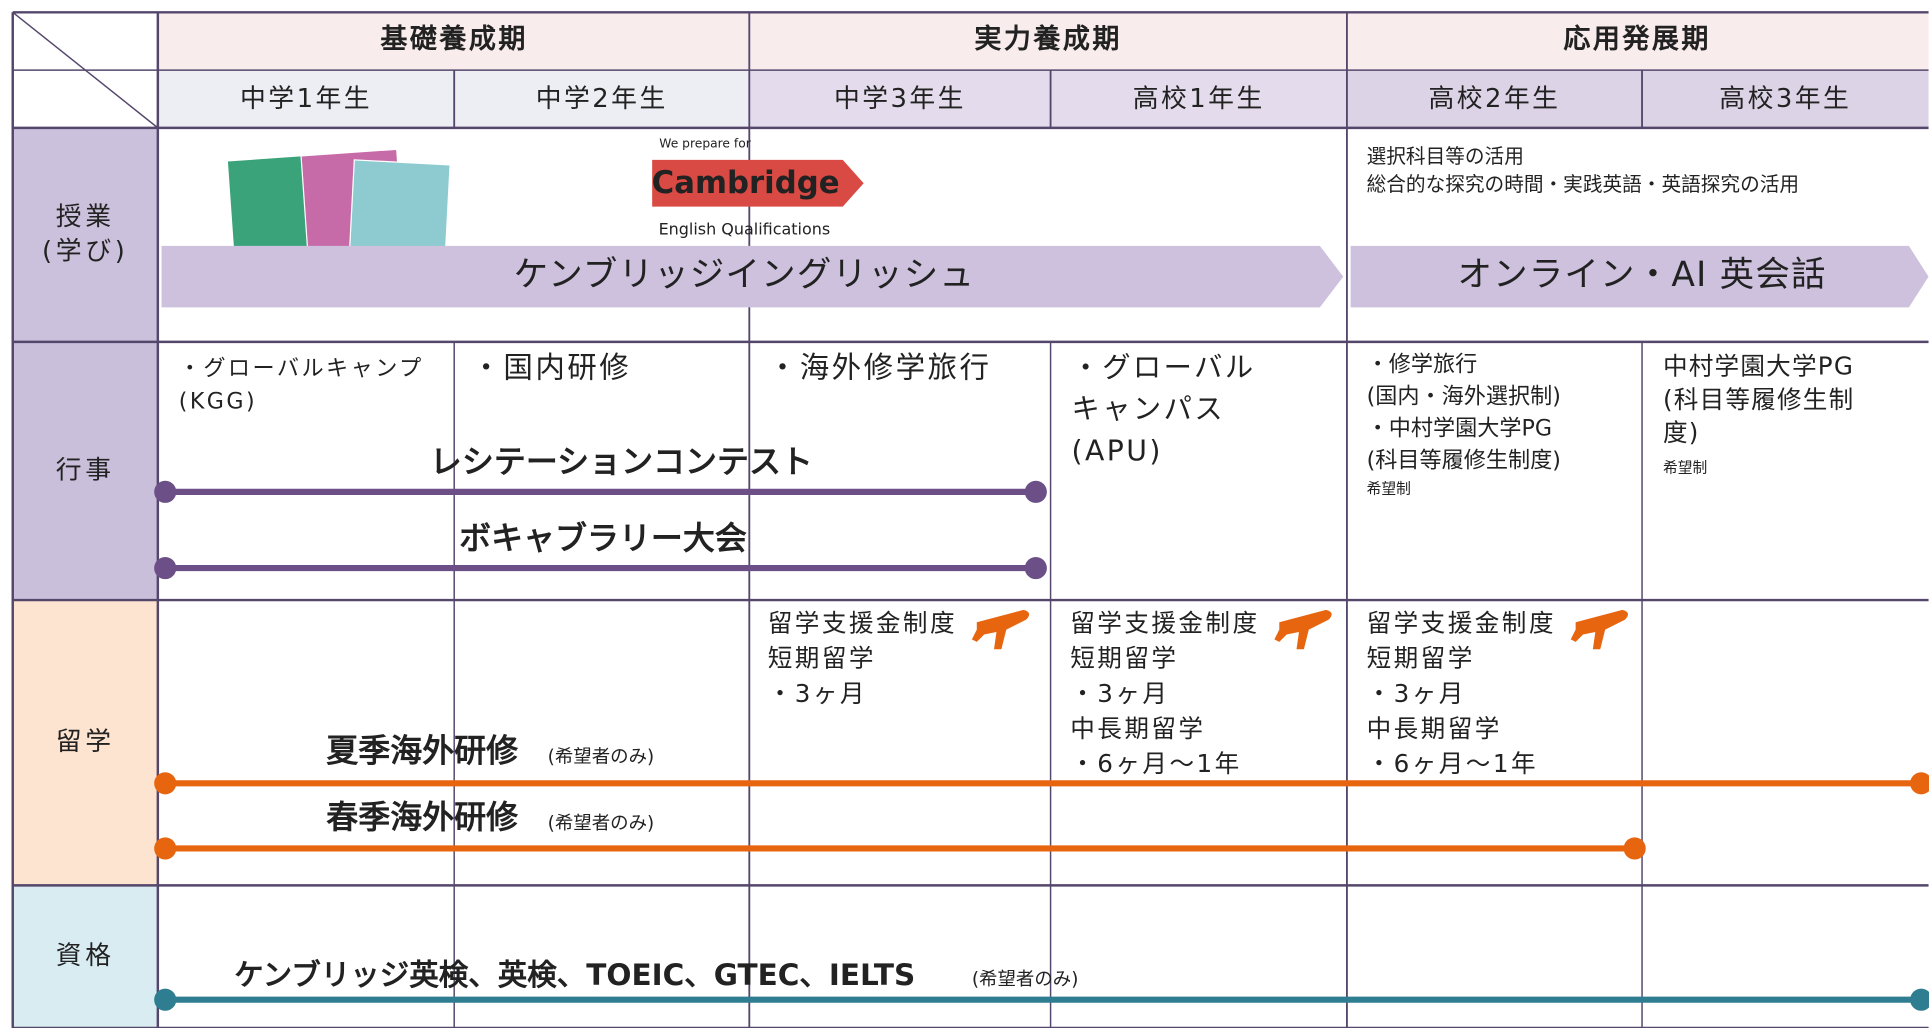  What do you see at coordinates (1148, 409) in the screenshot?
I see `event-text: キャンパス` at bounding box center [1148, 409].